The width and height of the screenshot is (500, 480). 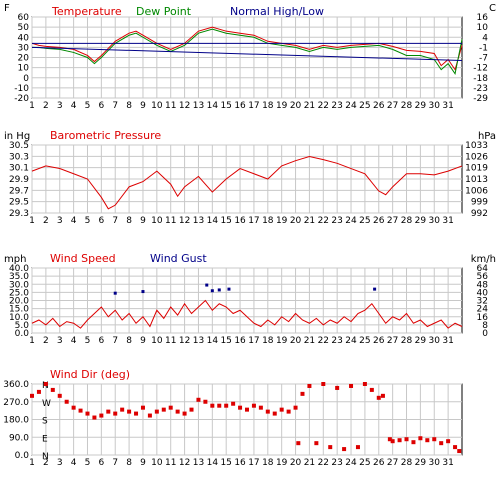 I want to click on x-tick-label: 27, so click(x=392, y=106).